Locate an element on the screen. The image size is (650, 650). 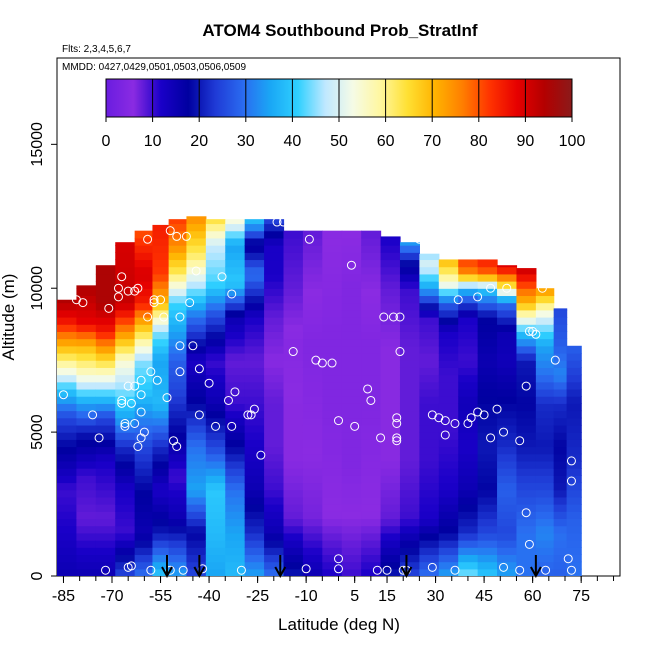
x-tick-label: 5 is located at coordinates (354, 596).